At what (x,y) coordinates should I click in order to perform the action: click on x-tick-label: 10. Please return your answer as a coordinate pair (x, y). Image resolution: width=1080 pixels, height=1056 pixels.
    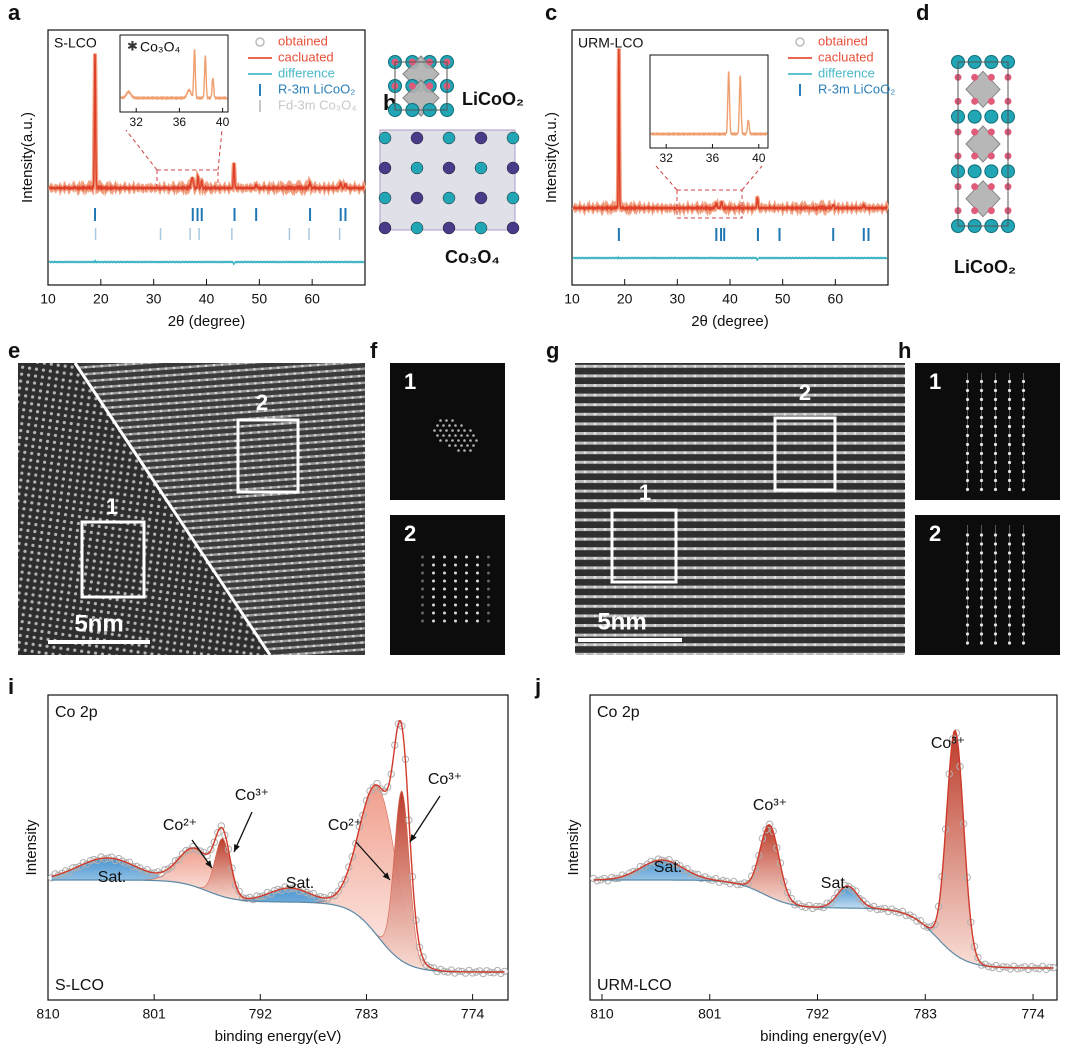
    Looking at the image, I should click on (572, 299).